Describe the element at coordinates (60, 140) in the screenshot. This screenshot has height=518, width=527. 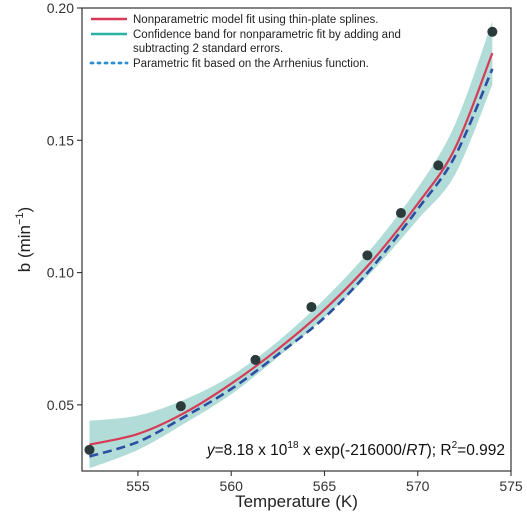
I see `y-tick-label: 0.15` at that location.